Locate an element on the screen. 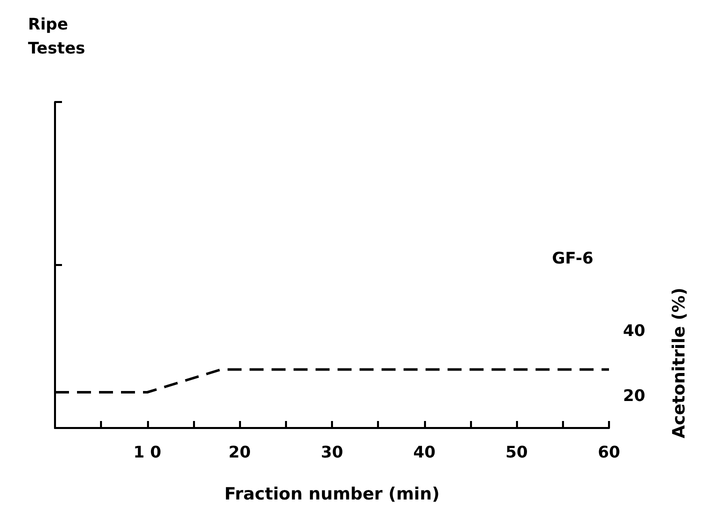 The width and height of the screenshot is (710, 523). x-tick-label: 30 is located at coordinates (332, 452).